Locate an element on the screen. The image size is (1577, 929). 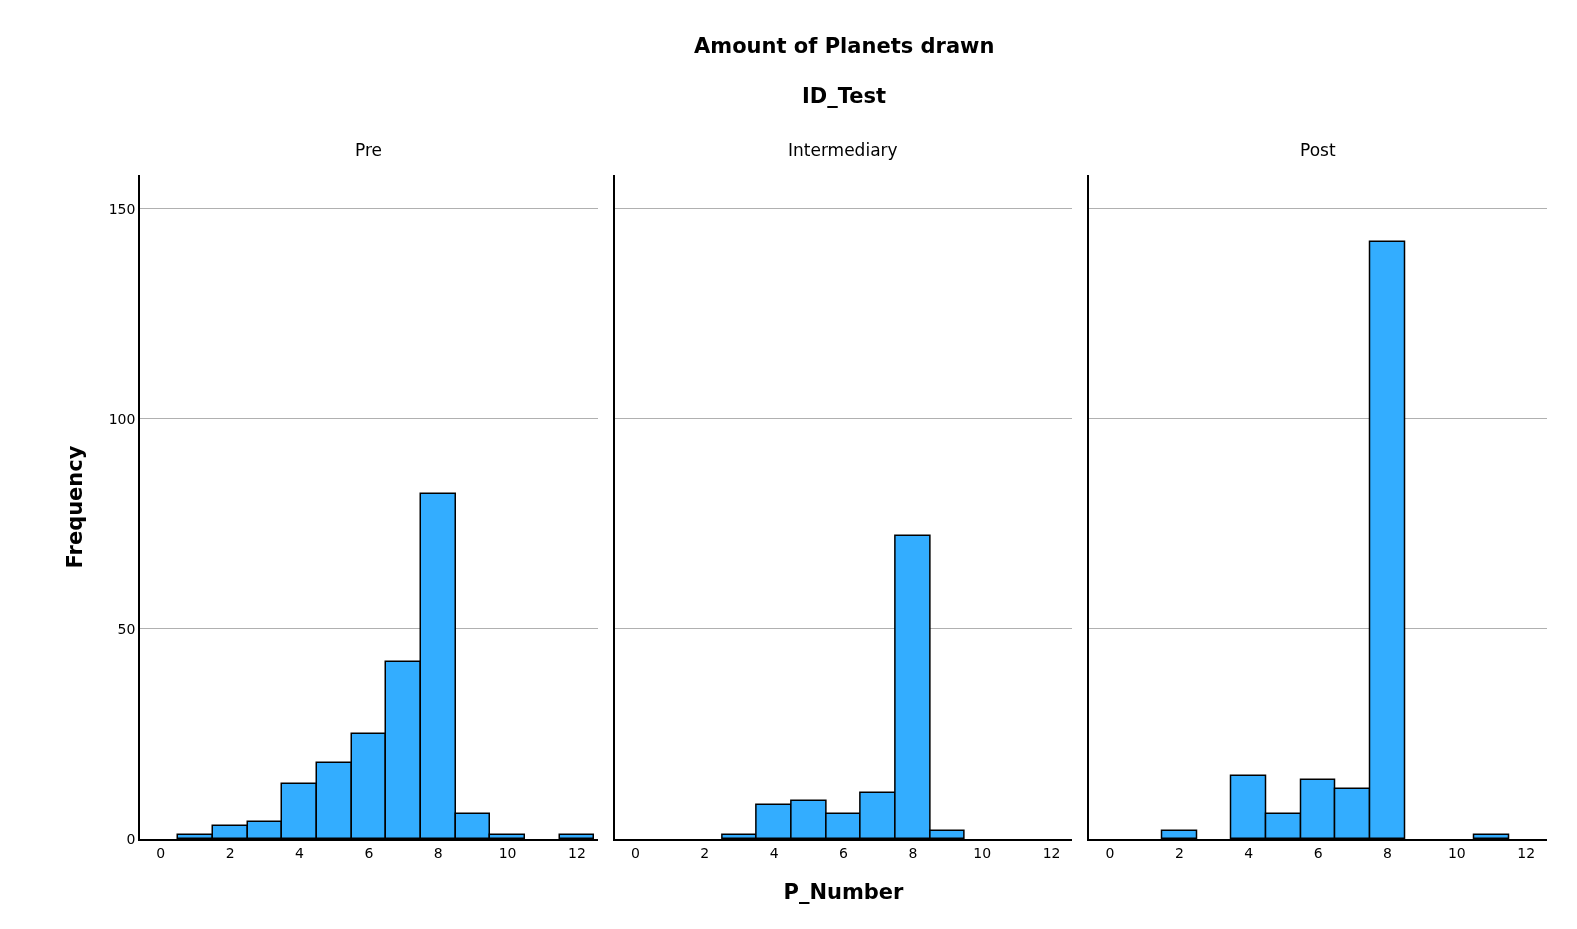
y-tick-label: 0 is located at coordinates (131, 838).